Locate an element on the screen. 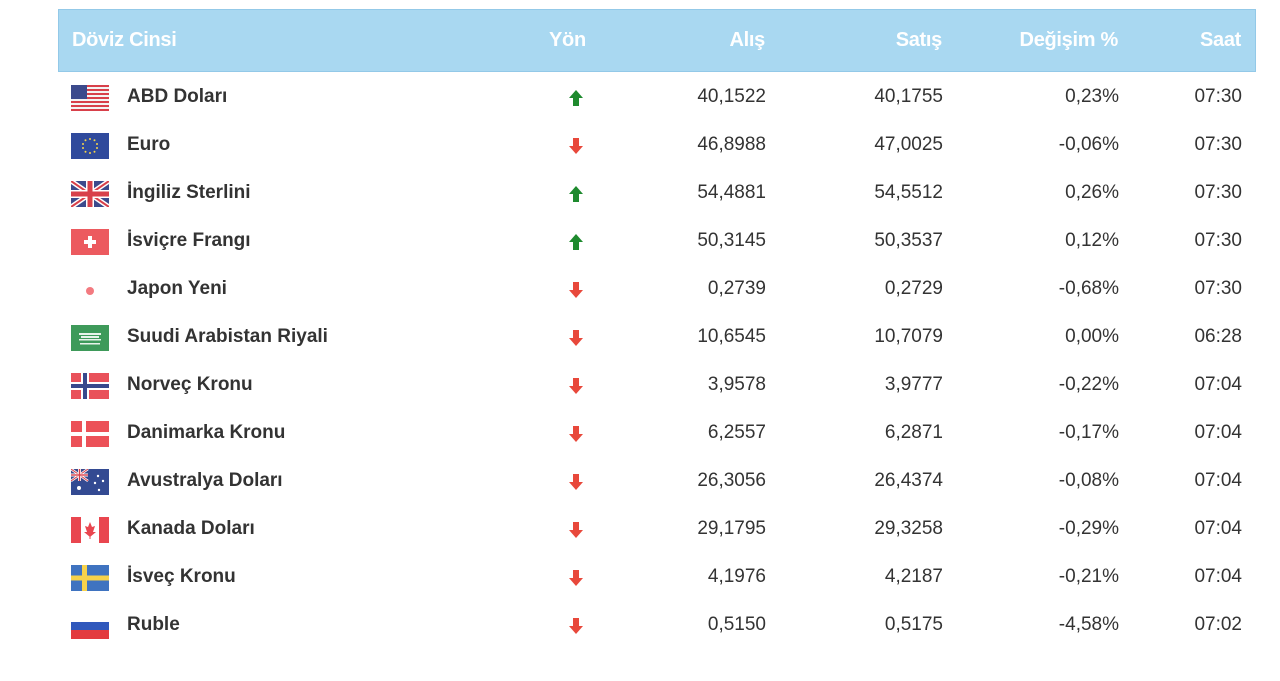 The image size is (1280, 681). change-percent: -0,29% is located at coordinates (1088, 528).